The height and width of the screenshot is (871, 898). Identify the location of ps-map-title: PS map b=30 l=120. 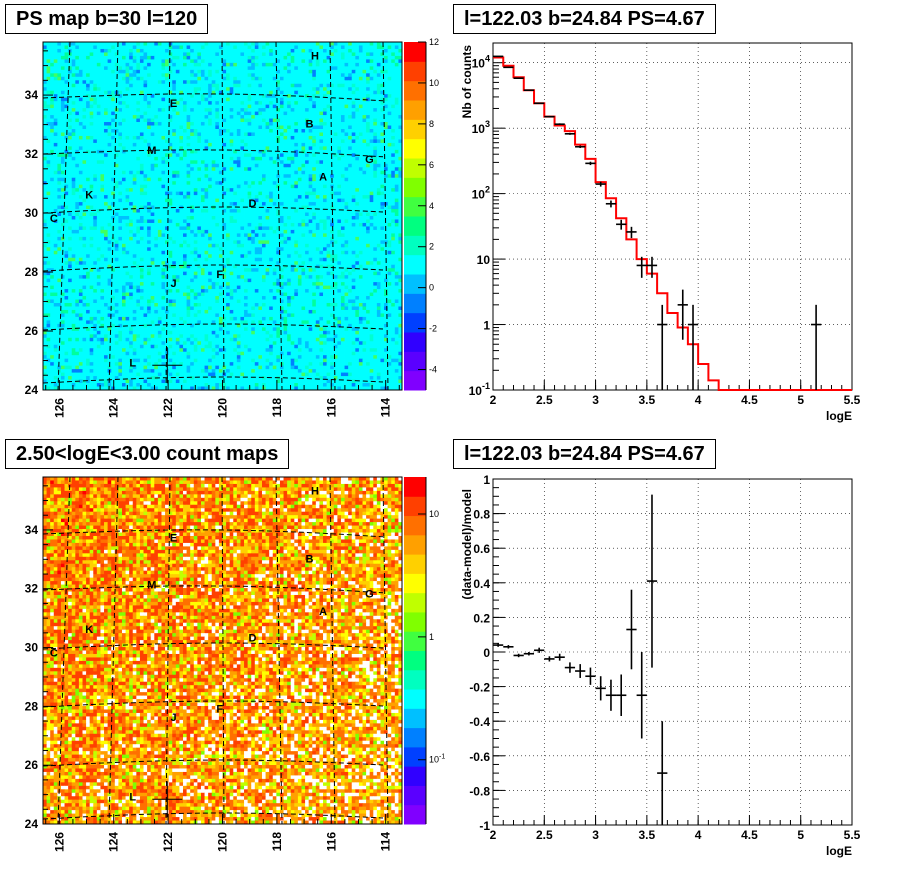
(107, 19).